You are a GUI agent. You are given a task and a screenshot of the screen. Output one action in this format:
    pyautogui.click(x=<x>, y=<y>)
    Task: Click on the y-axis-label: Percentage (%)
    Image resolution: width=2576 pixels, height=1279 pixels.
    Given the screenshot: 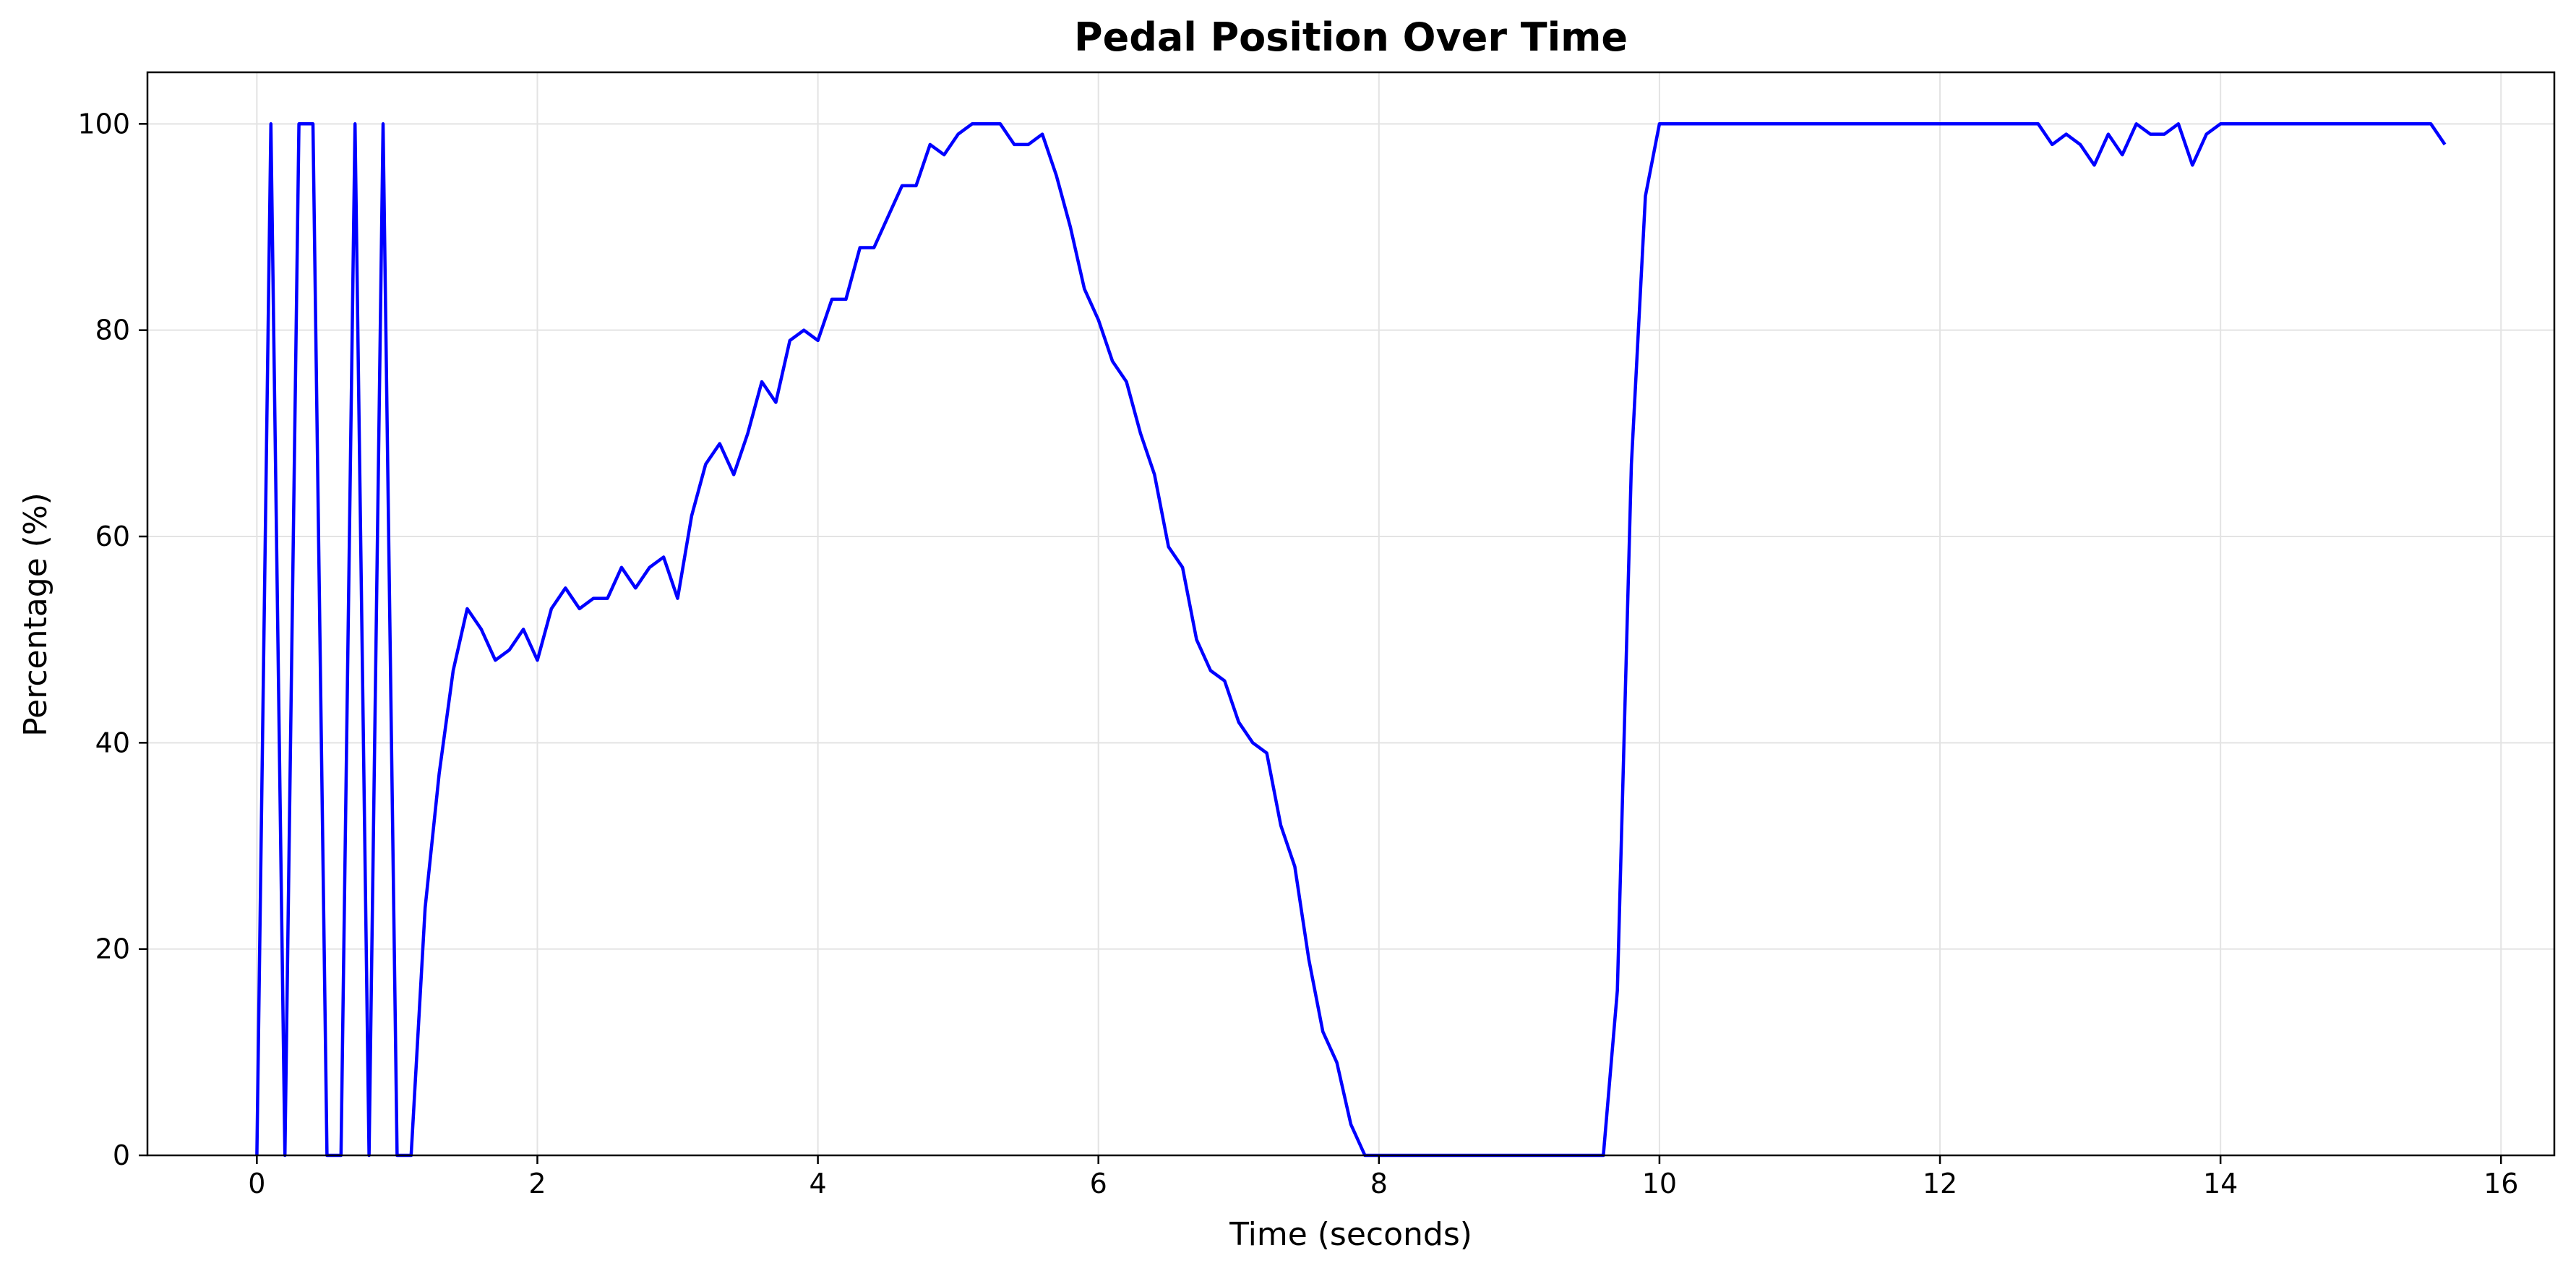 What is the action you would take?
    pyautogui.click(x=36, y=614)
    